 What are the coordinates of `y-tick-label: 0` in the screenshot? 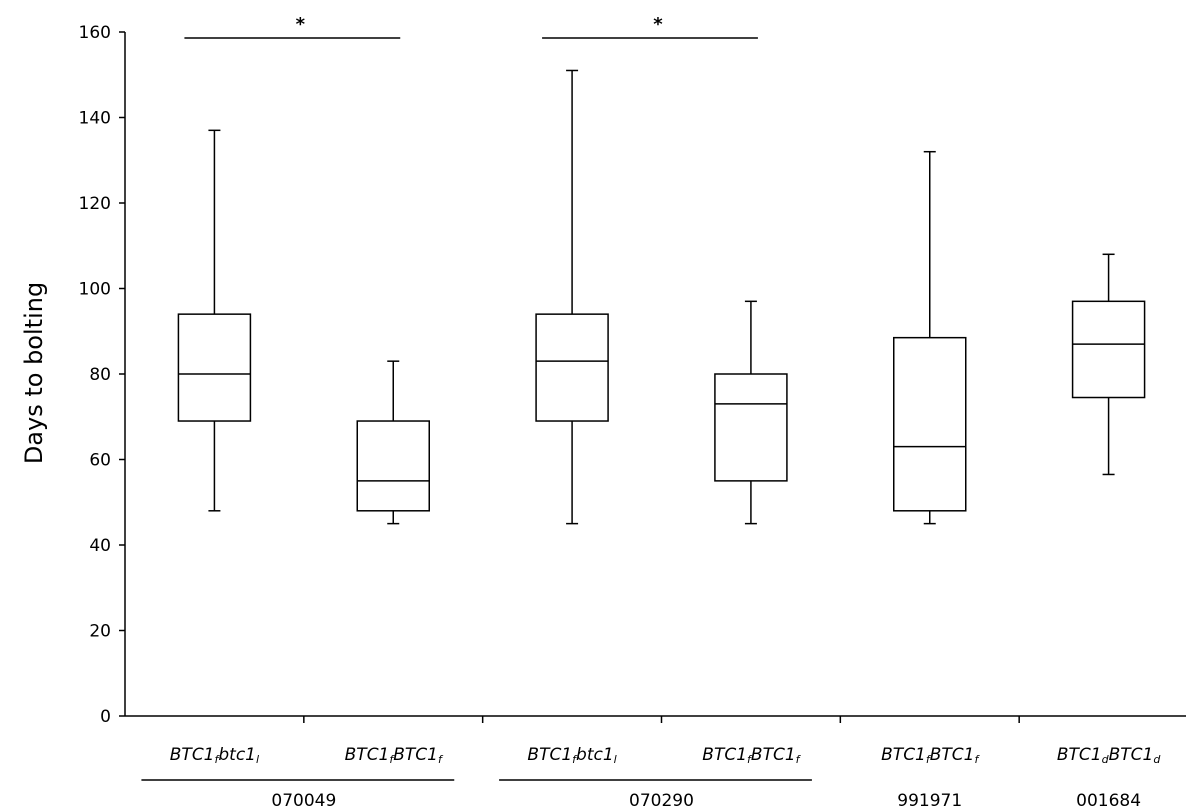 It's located at (105, 717).